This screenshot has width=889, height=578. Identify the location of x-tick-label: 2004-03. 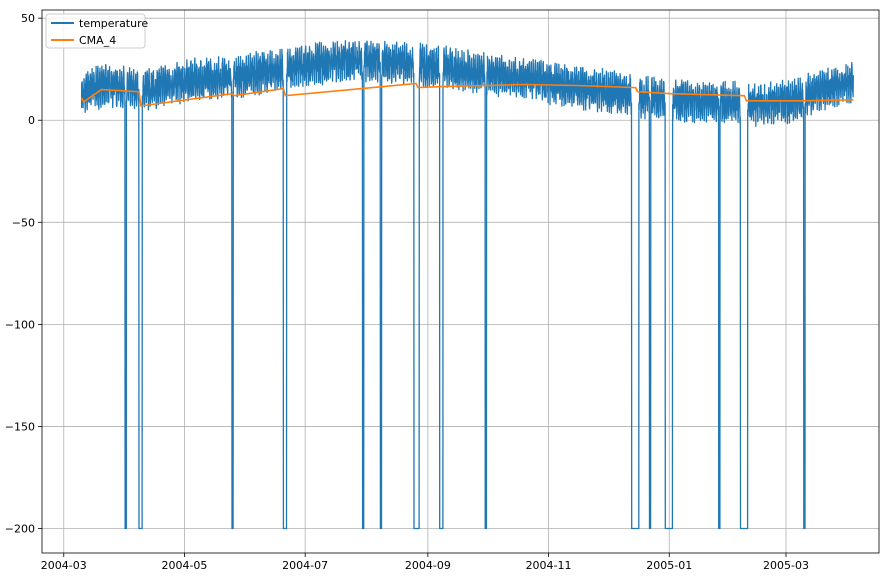
(64, 565).